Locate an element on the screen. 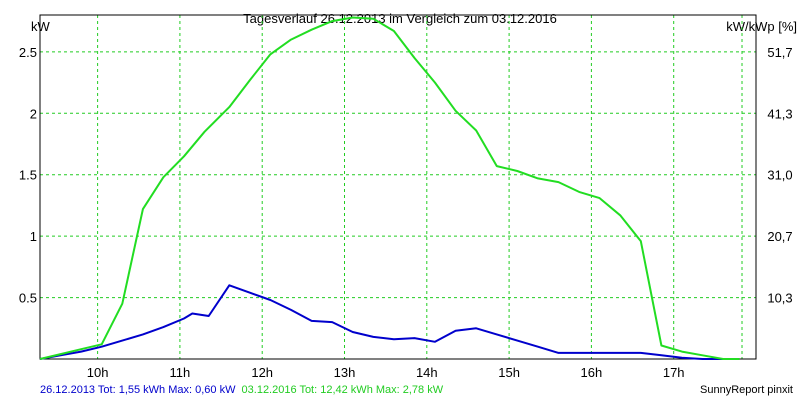  x-tick-label: 17h is located at coordinates (674, 372).